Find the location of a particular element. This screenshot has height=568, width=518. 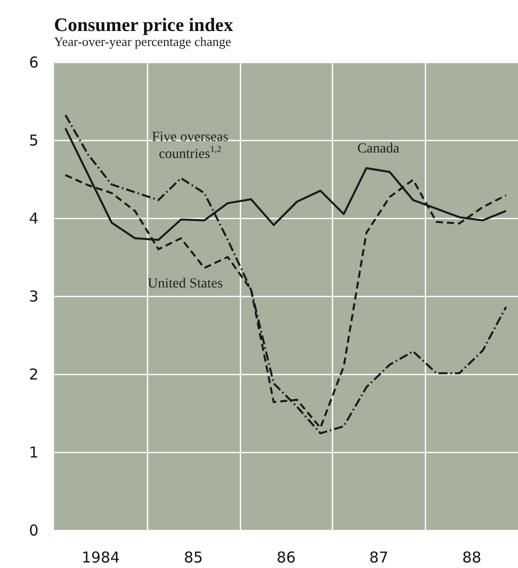

y-tick-label: 4 is located at coordinates (33, 219).